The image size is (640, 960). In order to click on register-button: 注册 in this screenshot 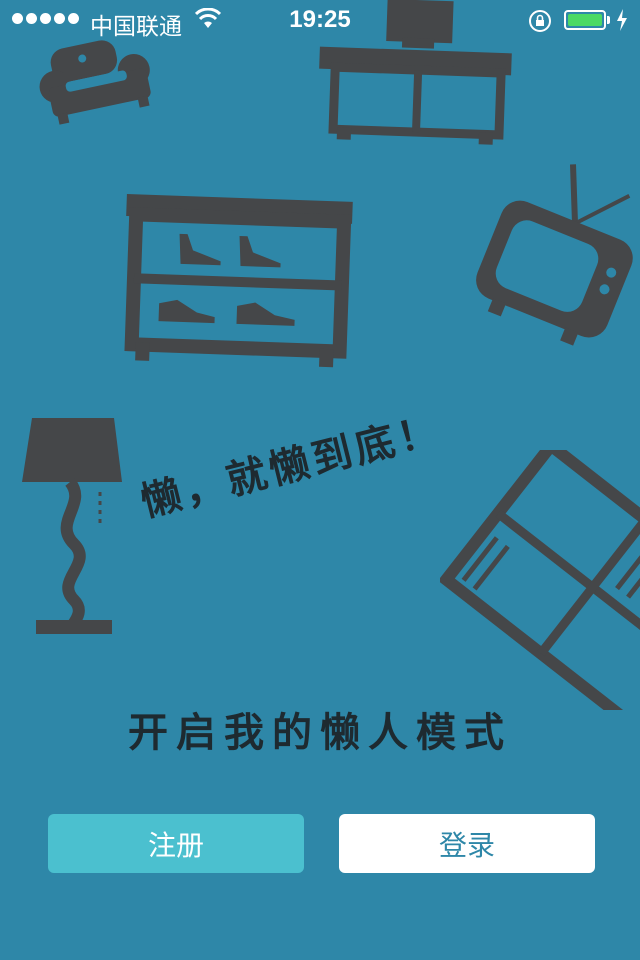, I will do `click(176, 843)`.